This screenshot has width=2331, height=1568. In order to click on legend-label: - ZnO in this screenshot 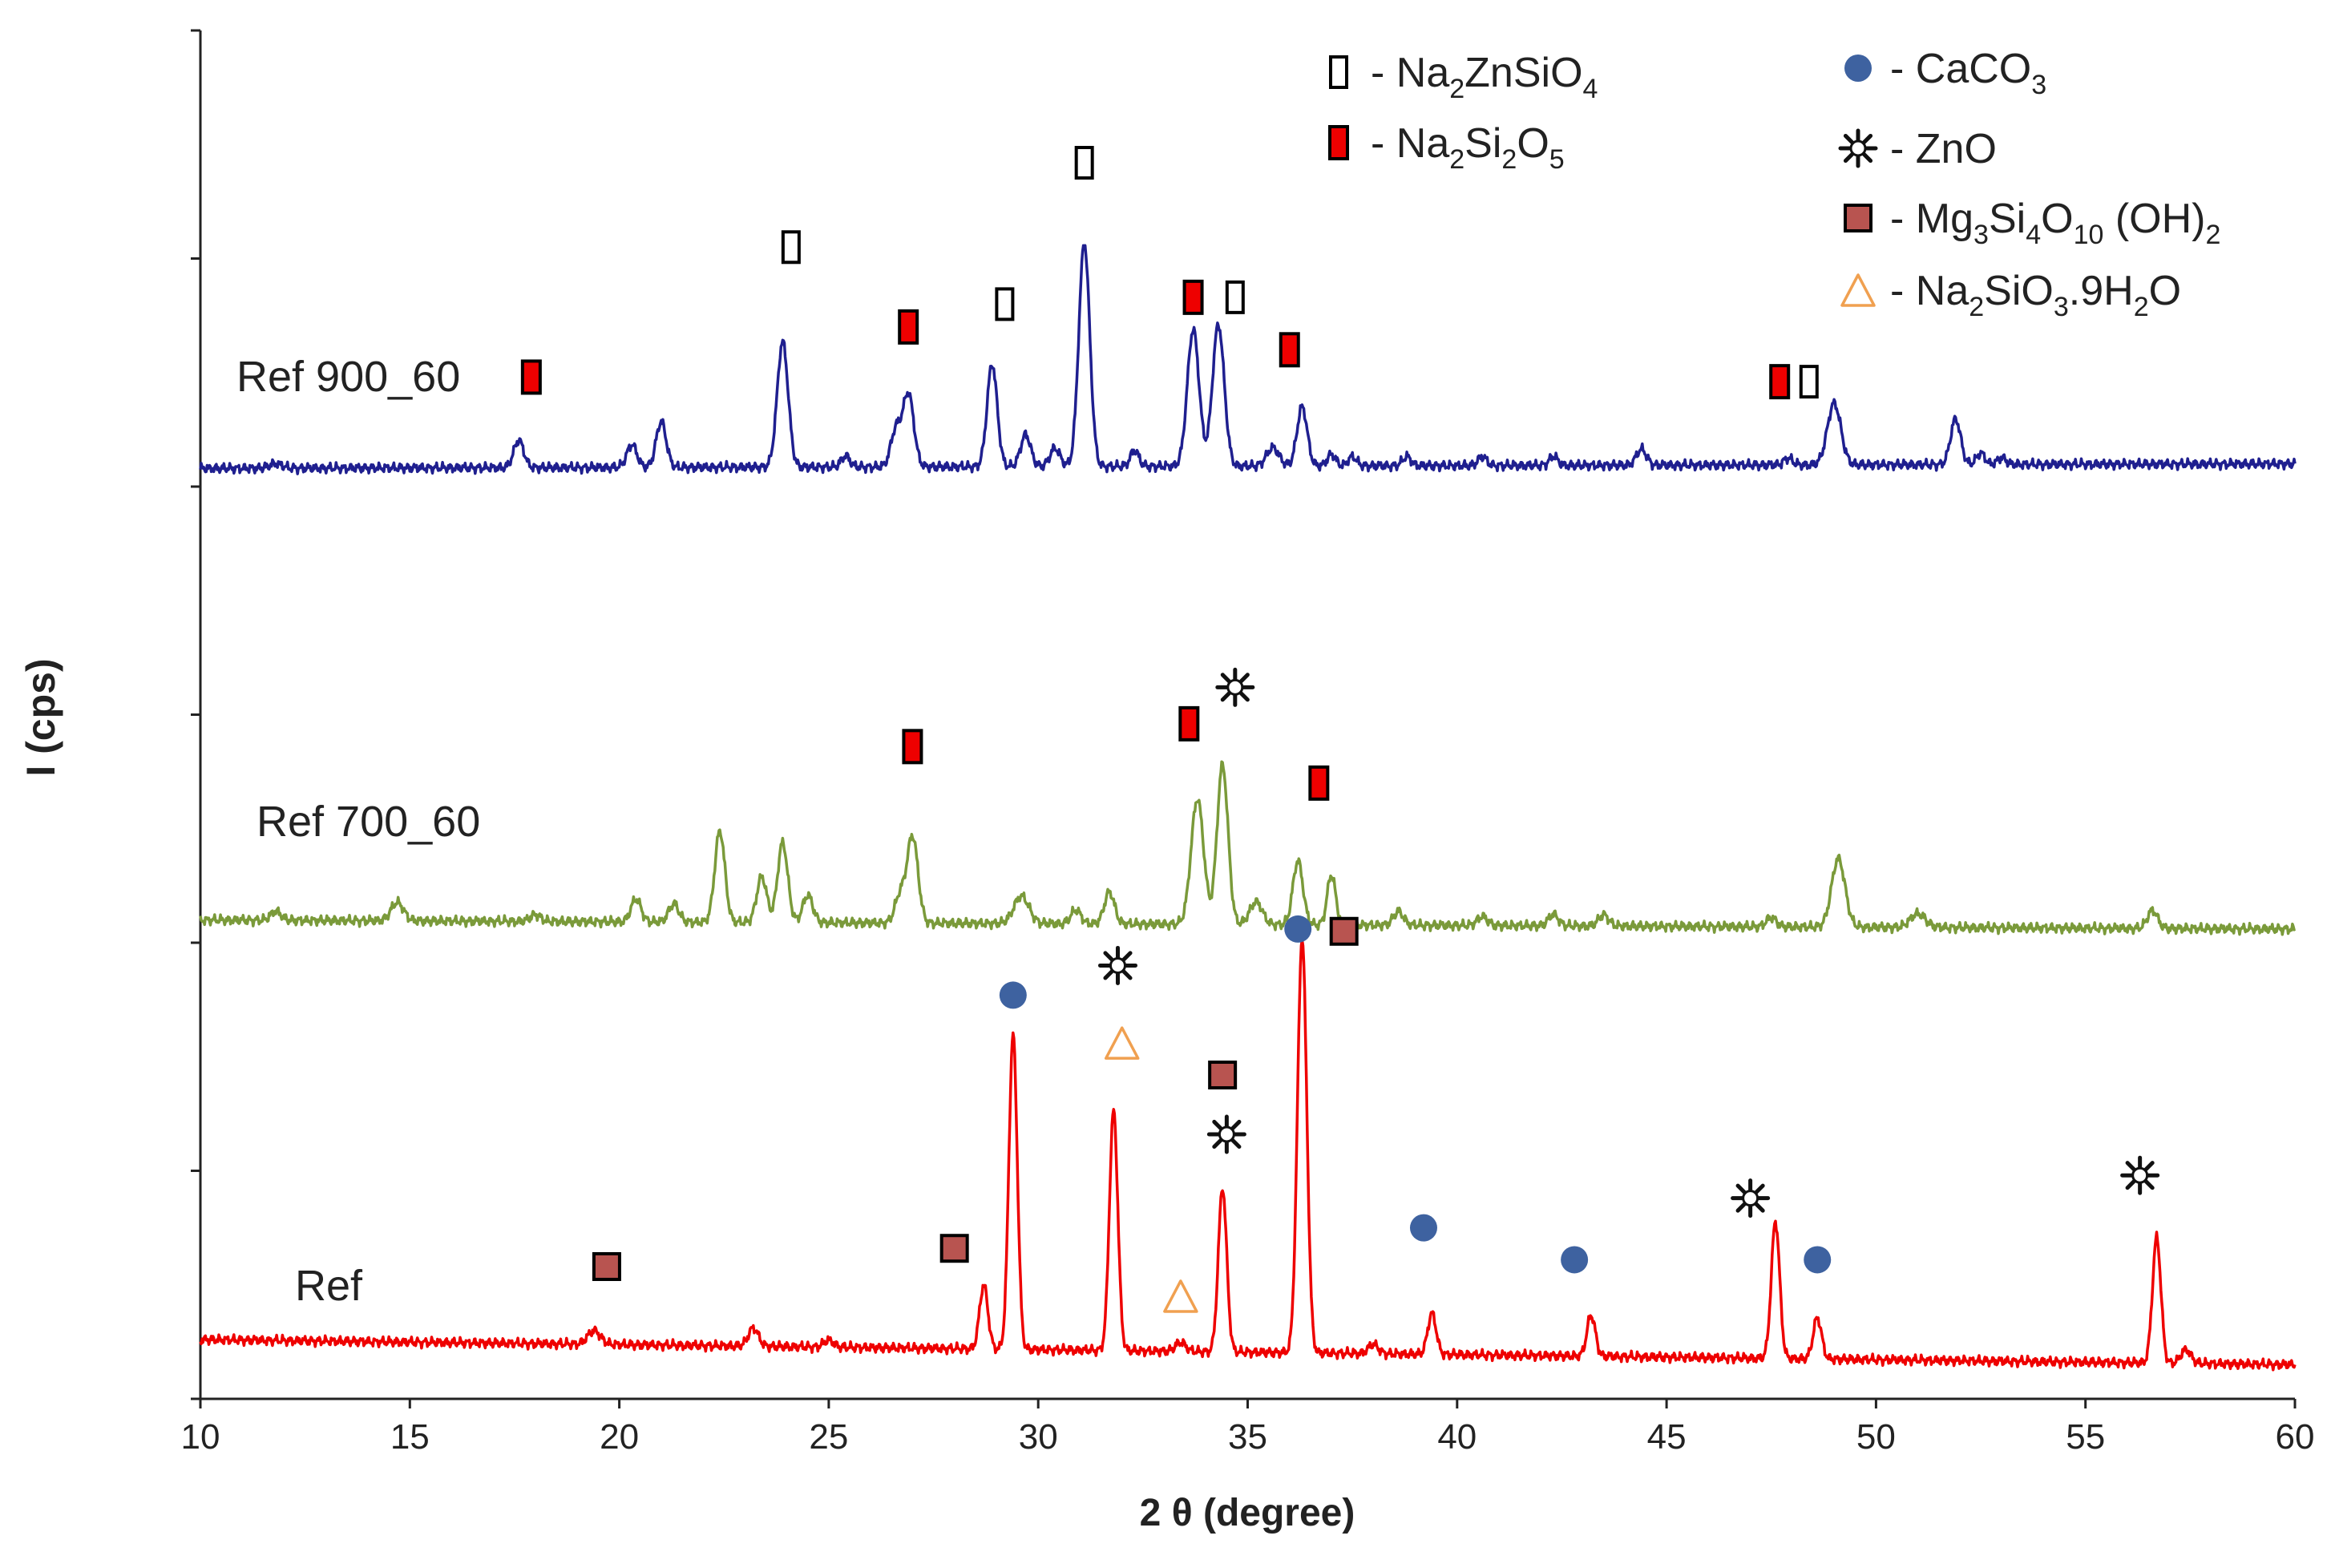, I will do `click(1943, 149)`.